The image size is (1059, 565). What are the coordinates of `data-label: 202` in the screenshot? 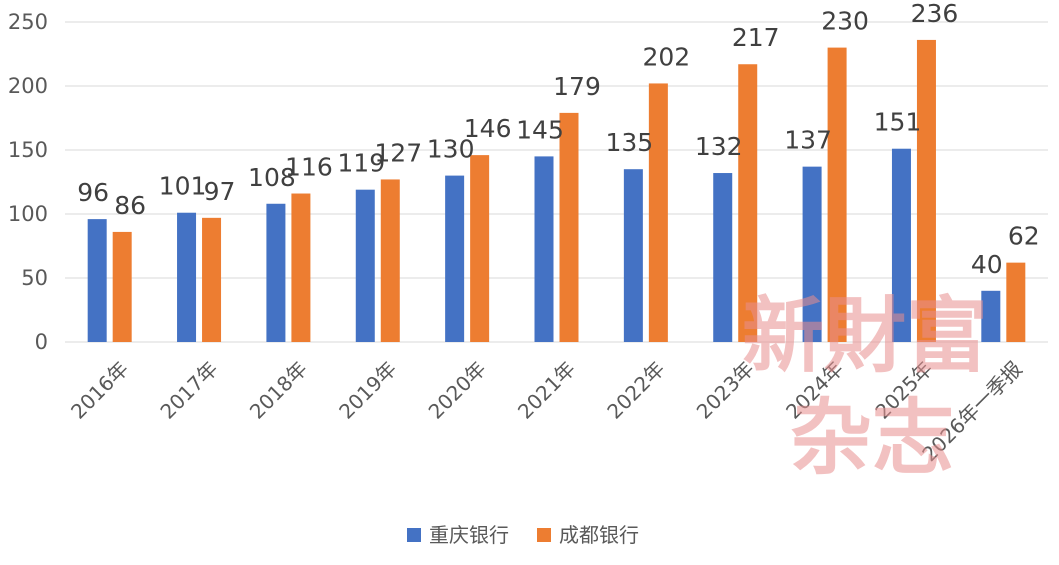 It's located at (667, 56).